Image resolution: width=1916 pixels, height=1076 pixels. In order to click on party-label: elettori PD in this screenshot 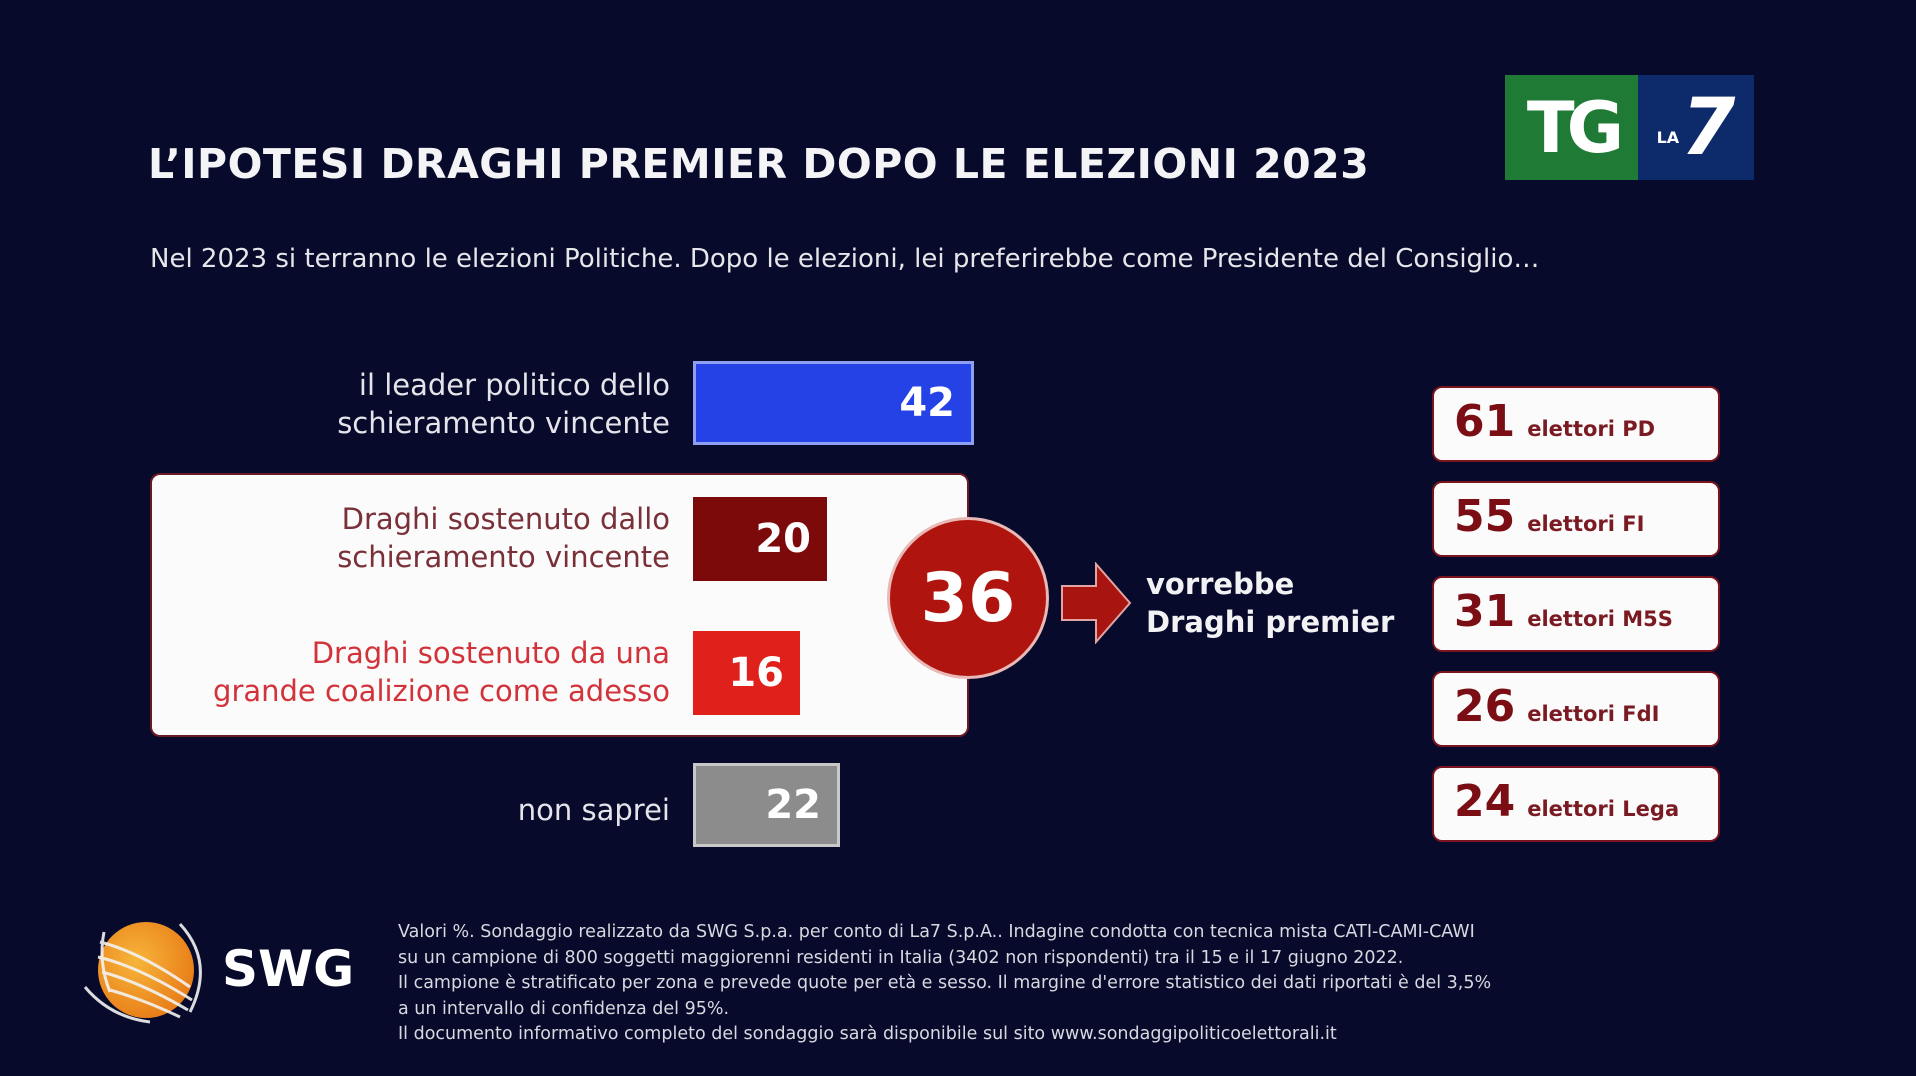, I will do `click(1591, 429)`.